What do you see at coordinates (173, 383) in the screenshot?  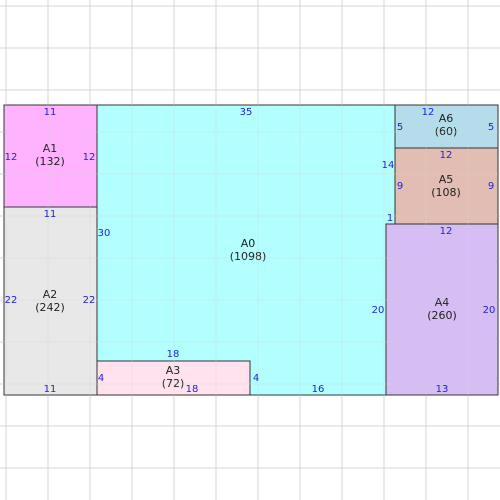 I see `region-a3-area: (72)` at bounding box center [173, 383].